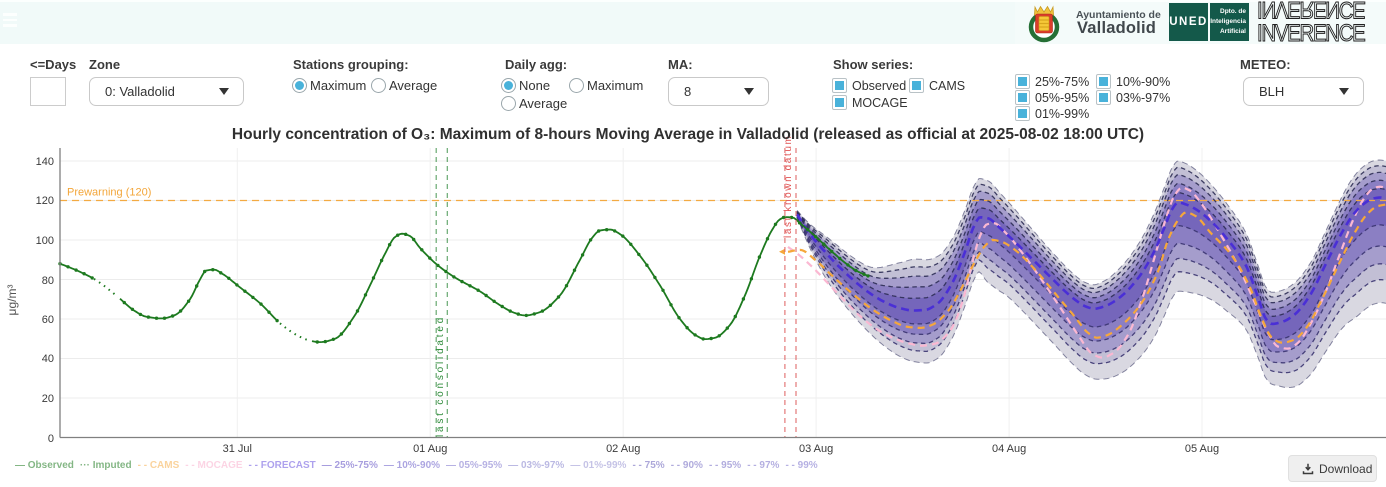 The width and height of the screenshot is (1386, 487). Describe the element at coordinates (1202, 449) in the screenshot. I see `svg-text: 05 Aug` at that location.